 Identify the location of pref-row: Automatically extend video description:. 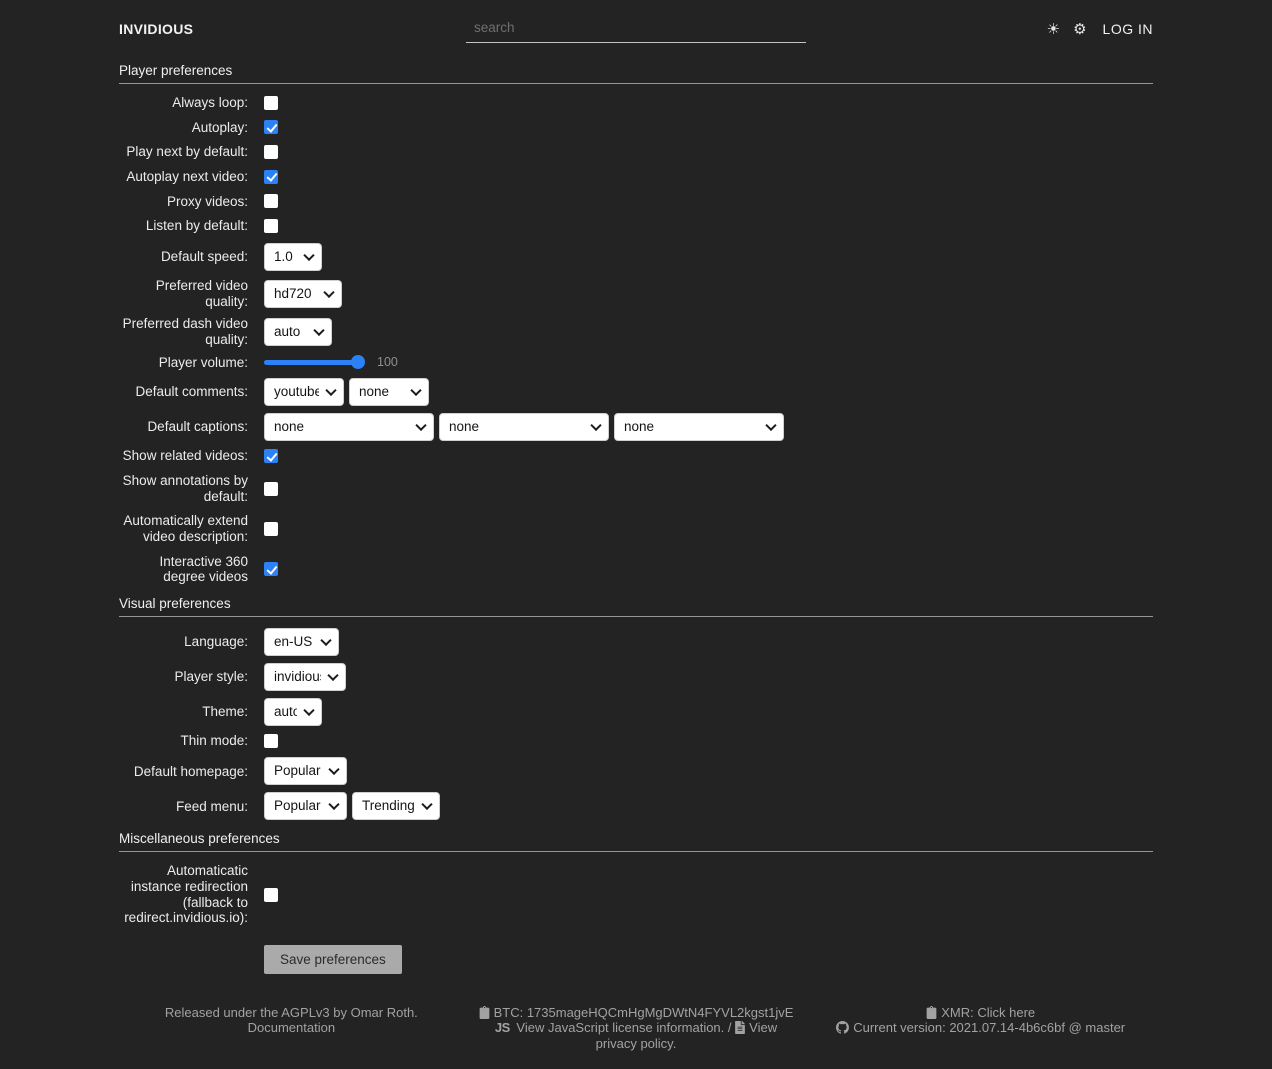
(636, 528).